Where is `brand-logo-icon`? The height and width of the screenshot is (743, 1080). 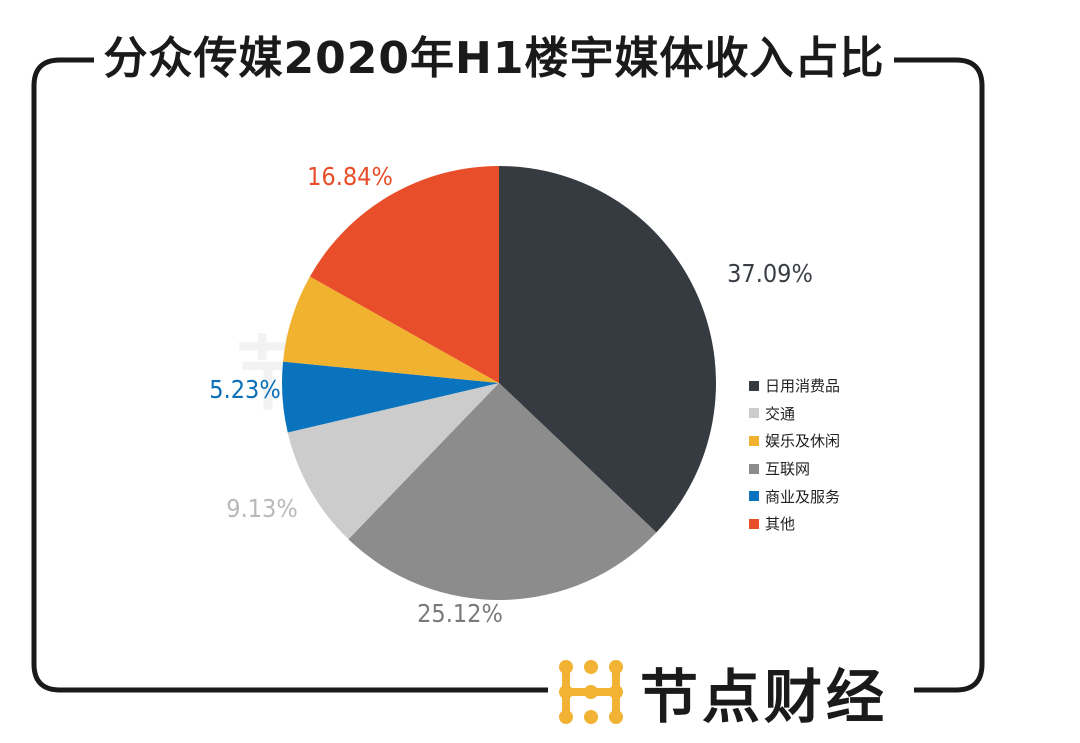
brand-logo-icon is located at coordinates (591, 692).